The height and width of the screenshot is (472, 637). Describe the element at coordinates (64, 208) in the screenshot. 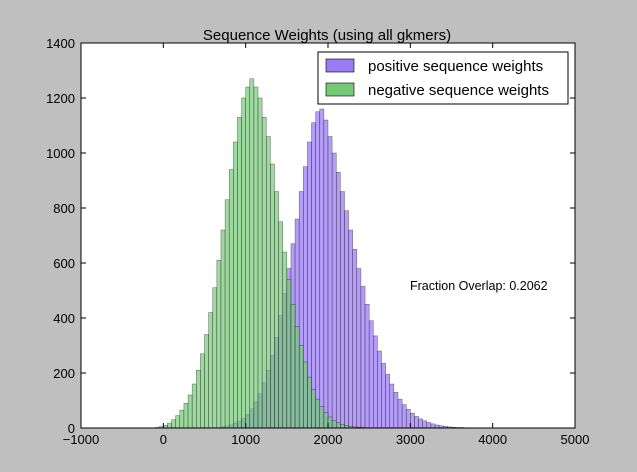

I see `y-tick-label: 800` at that location.